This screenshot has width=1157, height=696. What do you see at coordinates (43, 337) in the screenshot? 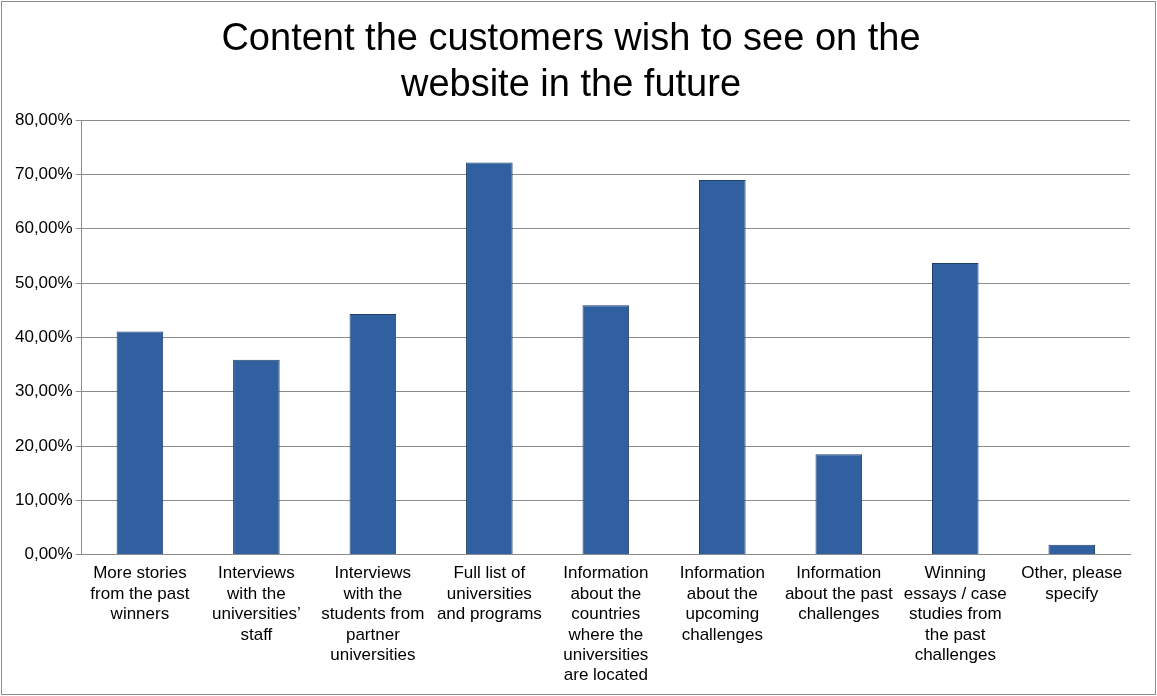
I see `y-tick-label: 40,00%` at bounding box center [43, 337].